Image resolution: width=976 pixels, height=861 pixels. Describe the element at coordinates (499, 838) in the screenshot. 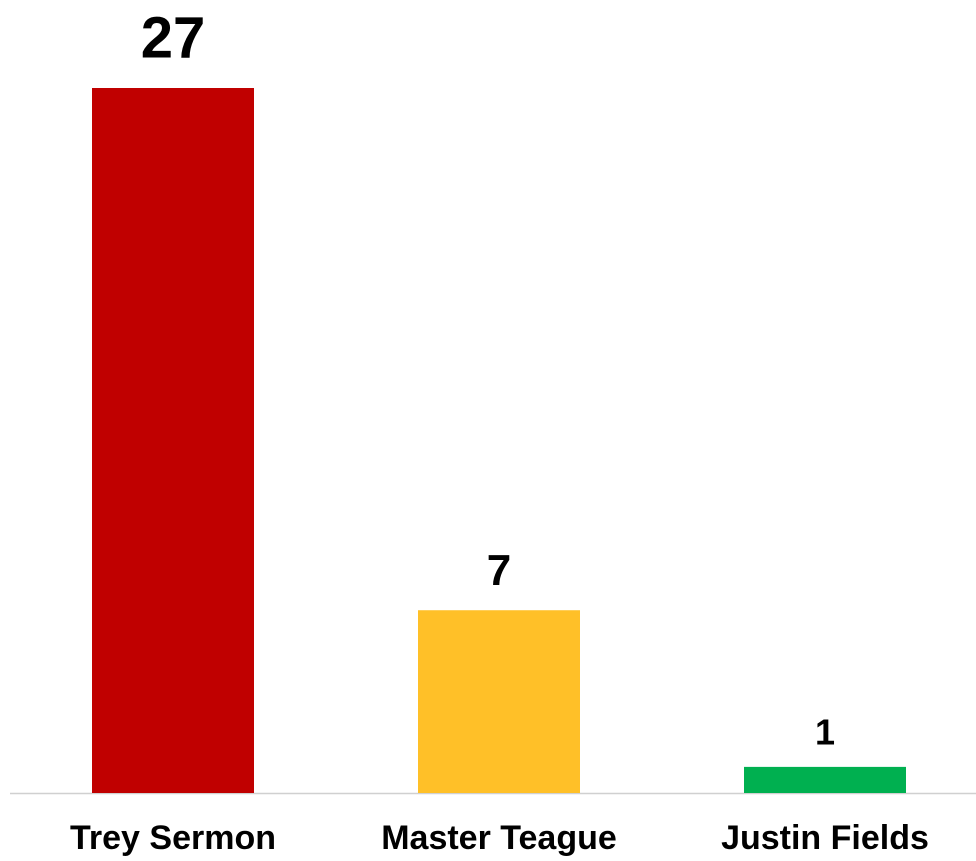

I see `x-tick-label: Master Teague` at that location.